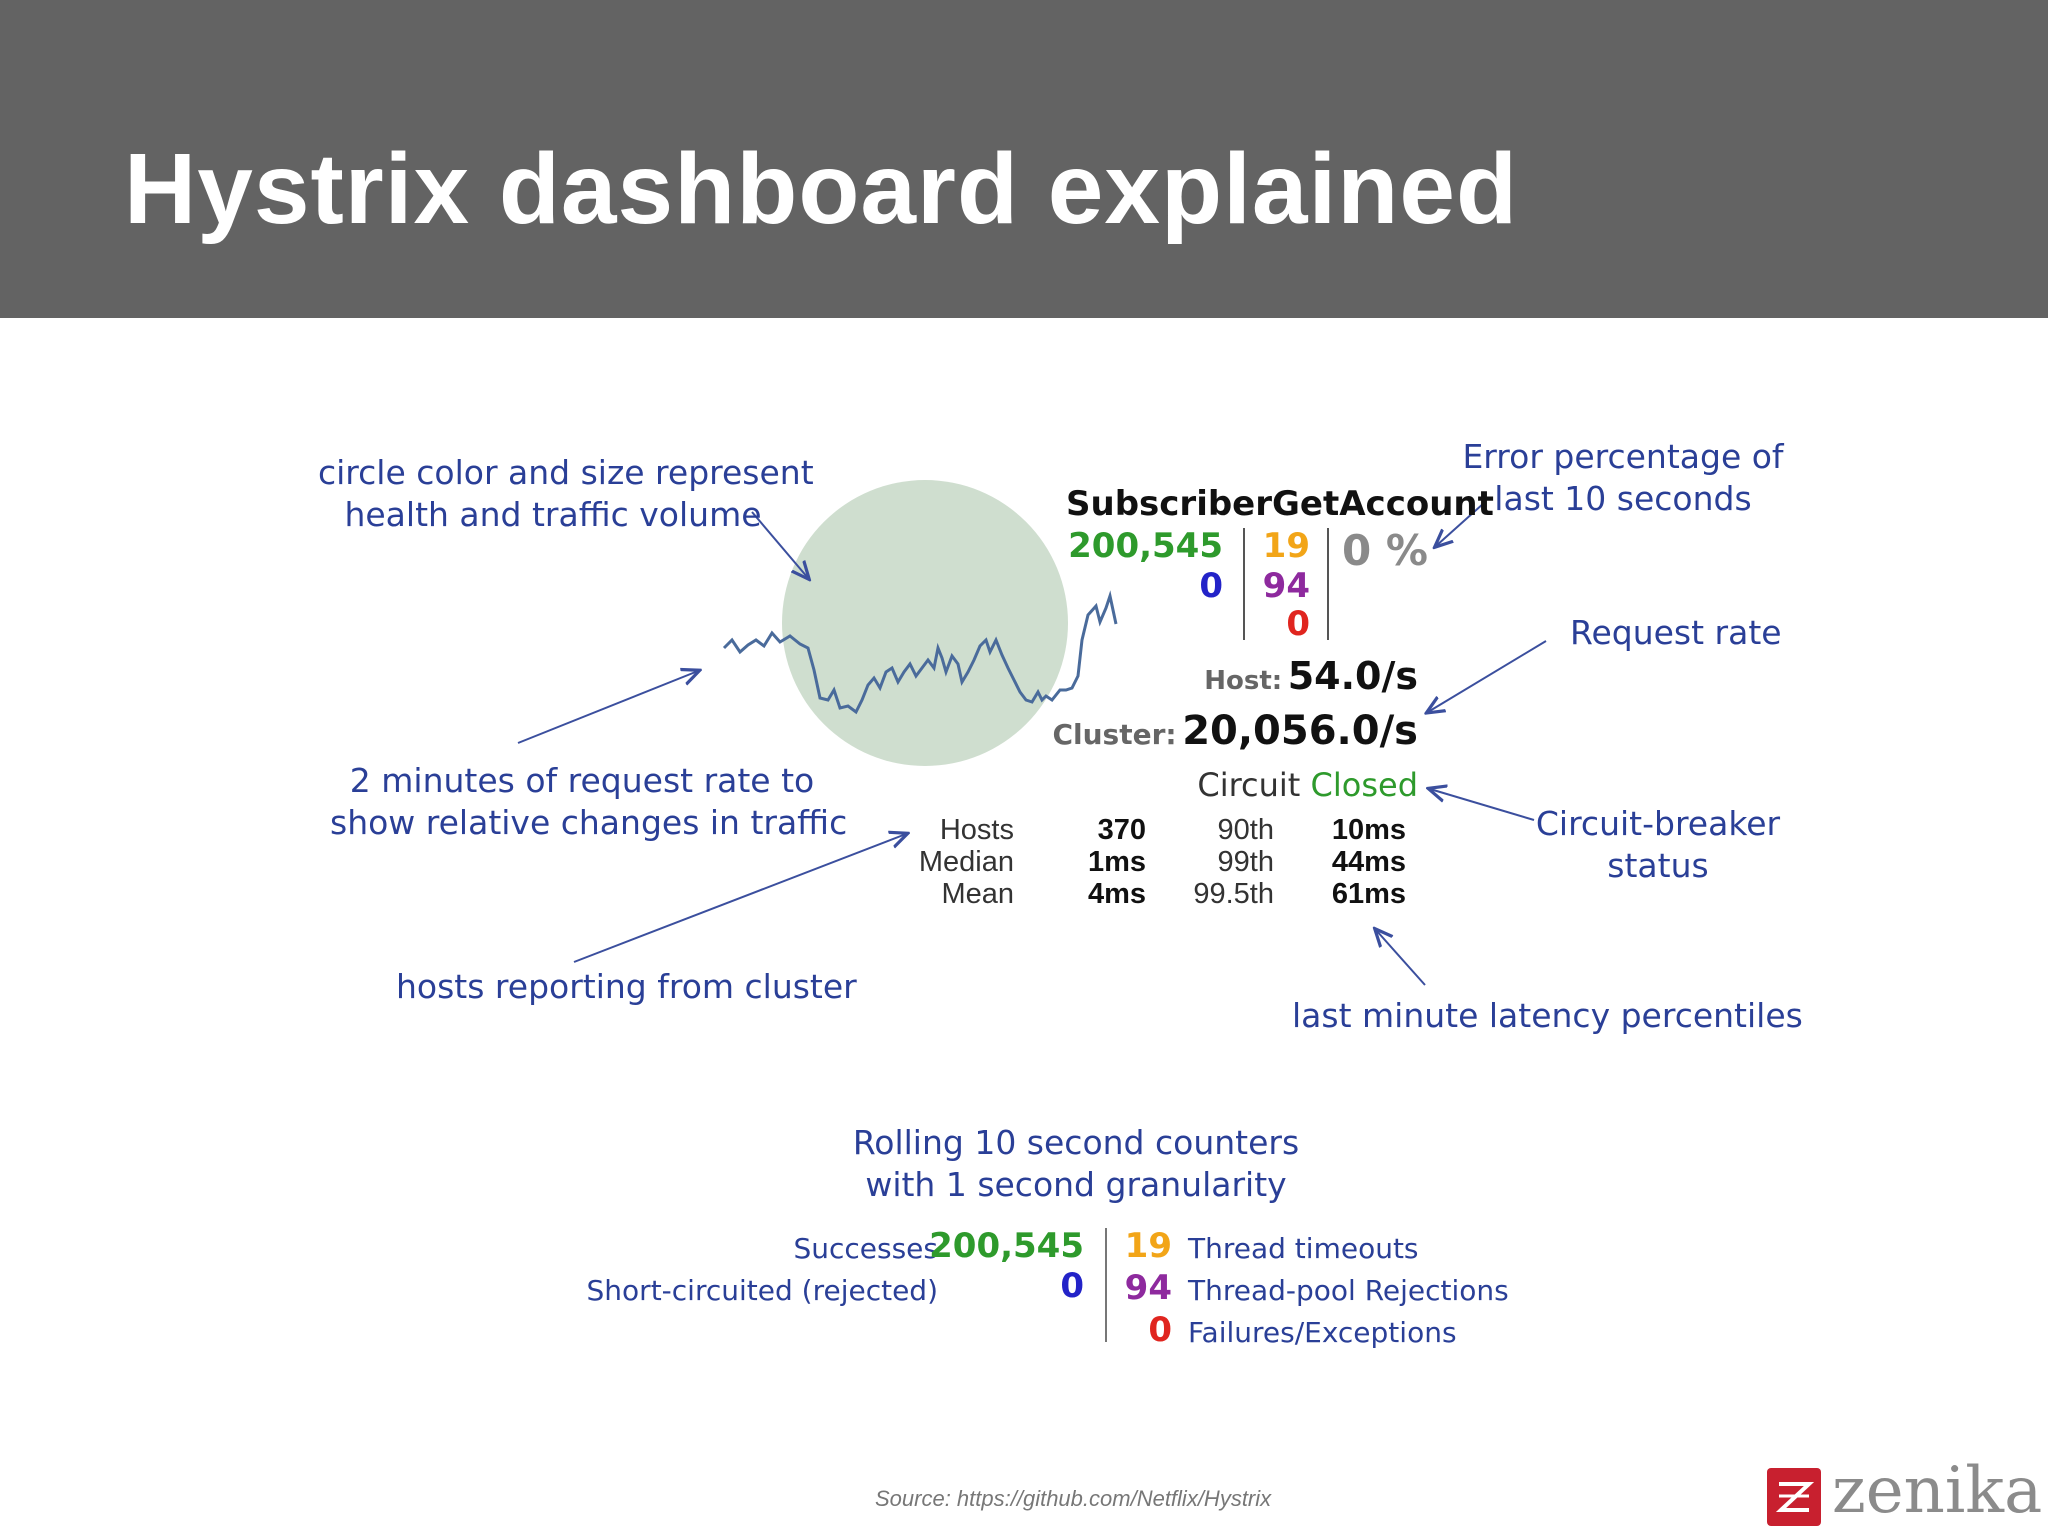  I want to click on legend-failures-value: 0, so click(1160, 1330).